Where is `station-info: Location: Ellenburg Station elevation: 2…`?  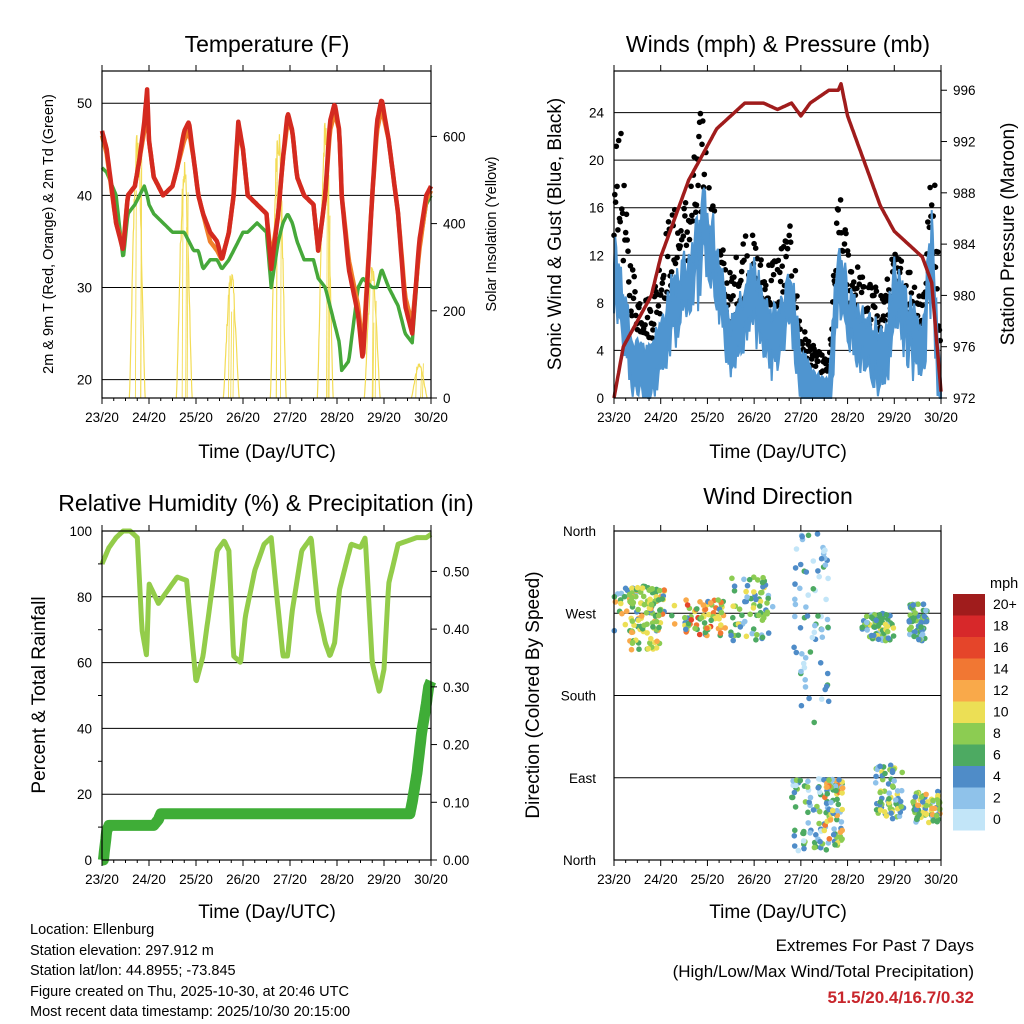 station-info: Location: Ellenburg Station elevation: 2… is located at coordinates (190, 971).